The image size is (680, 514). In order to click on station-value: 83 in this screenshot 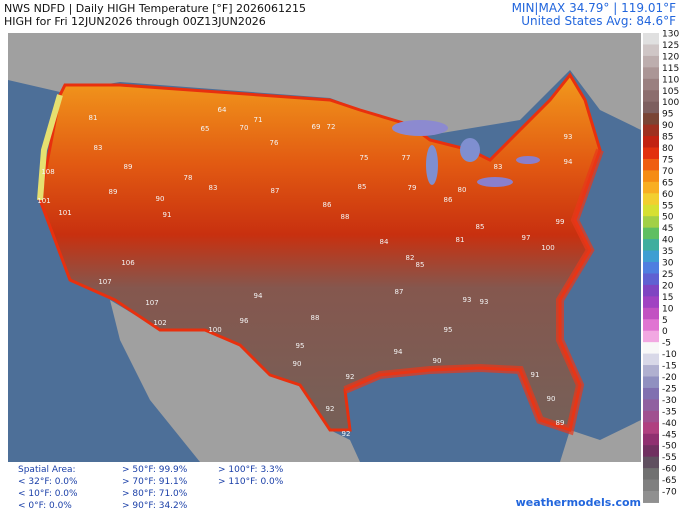, I will do `click(498, 167)`.